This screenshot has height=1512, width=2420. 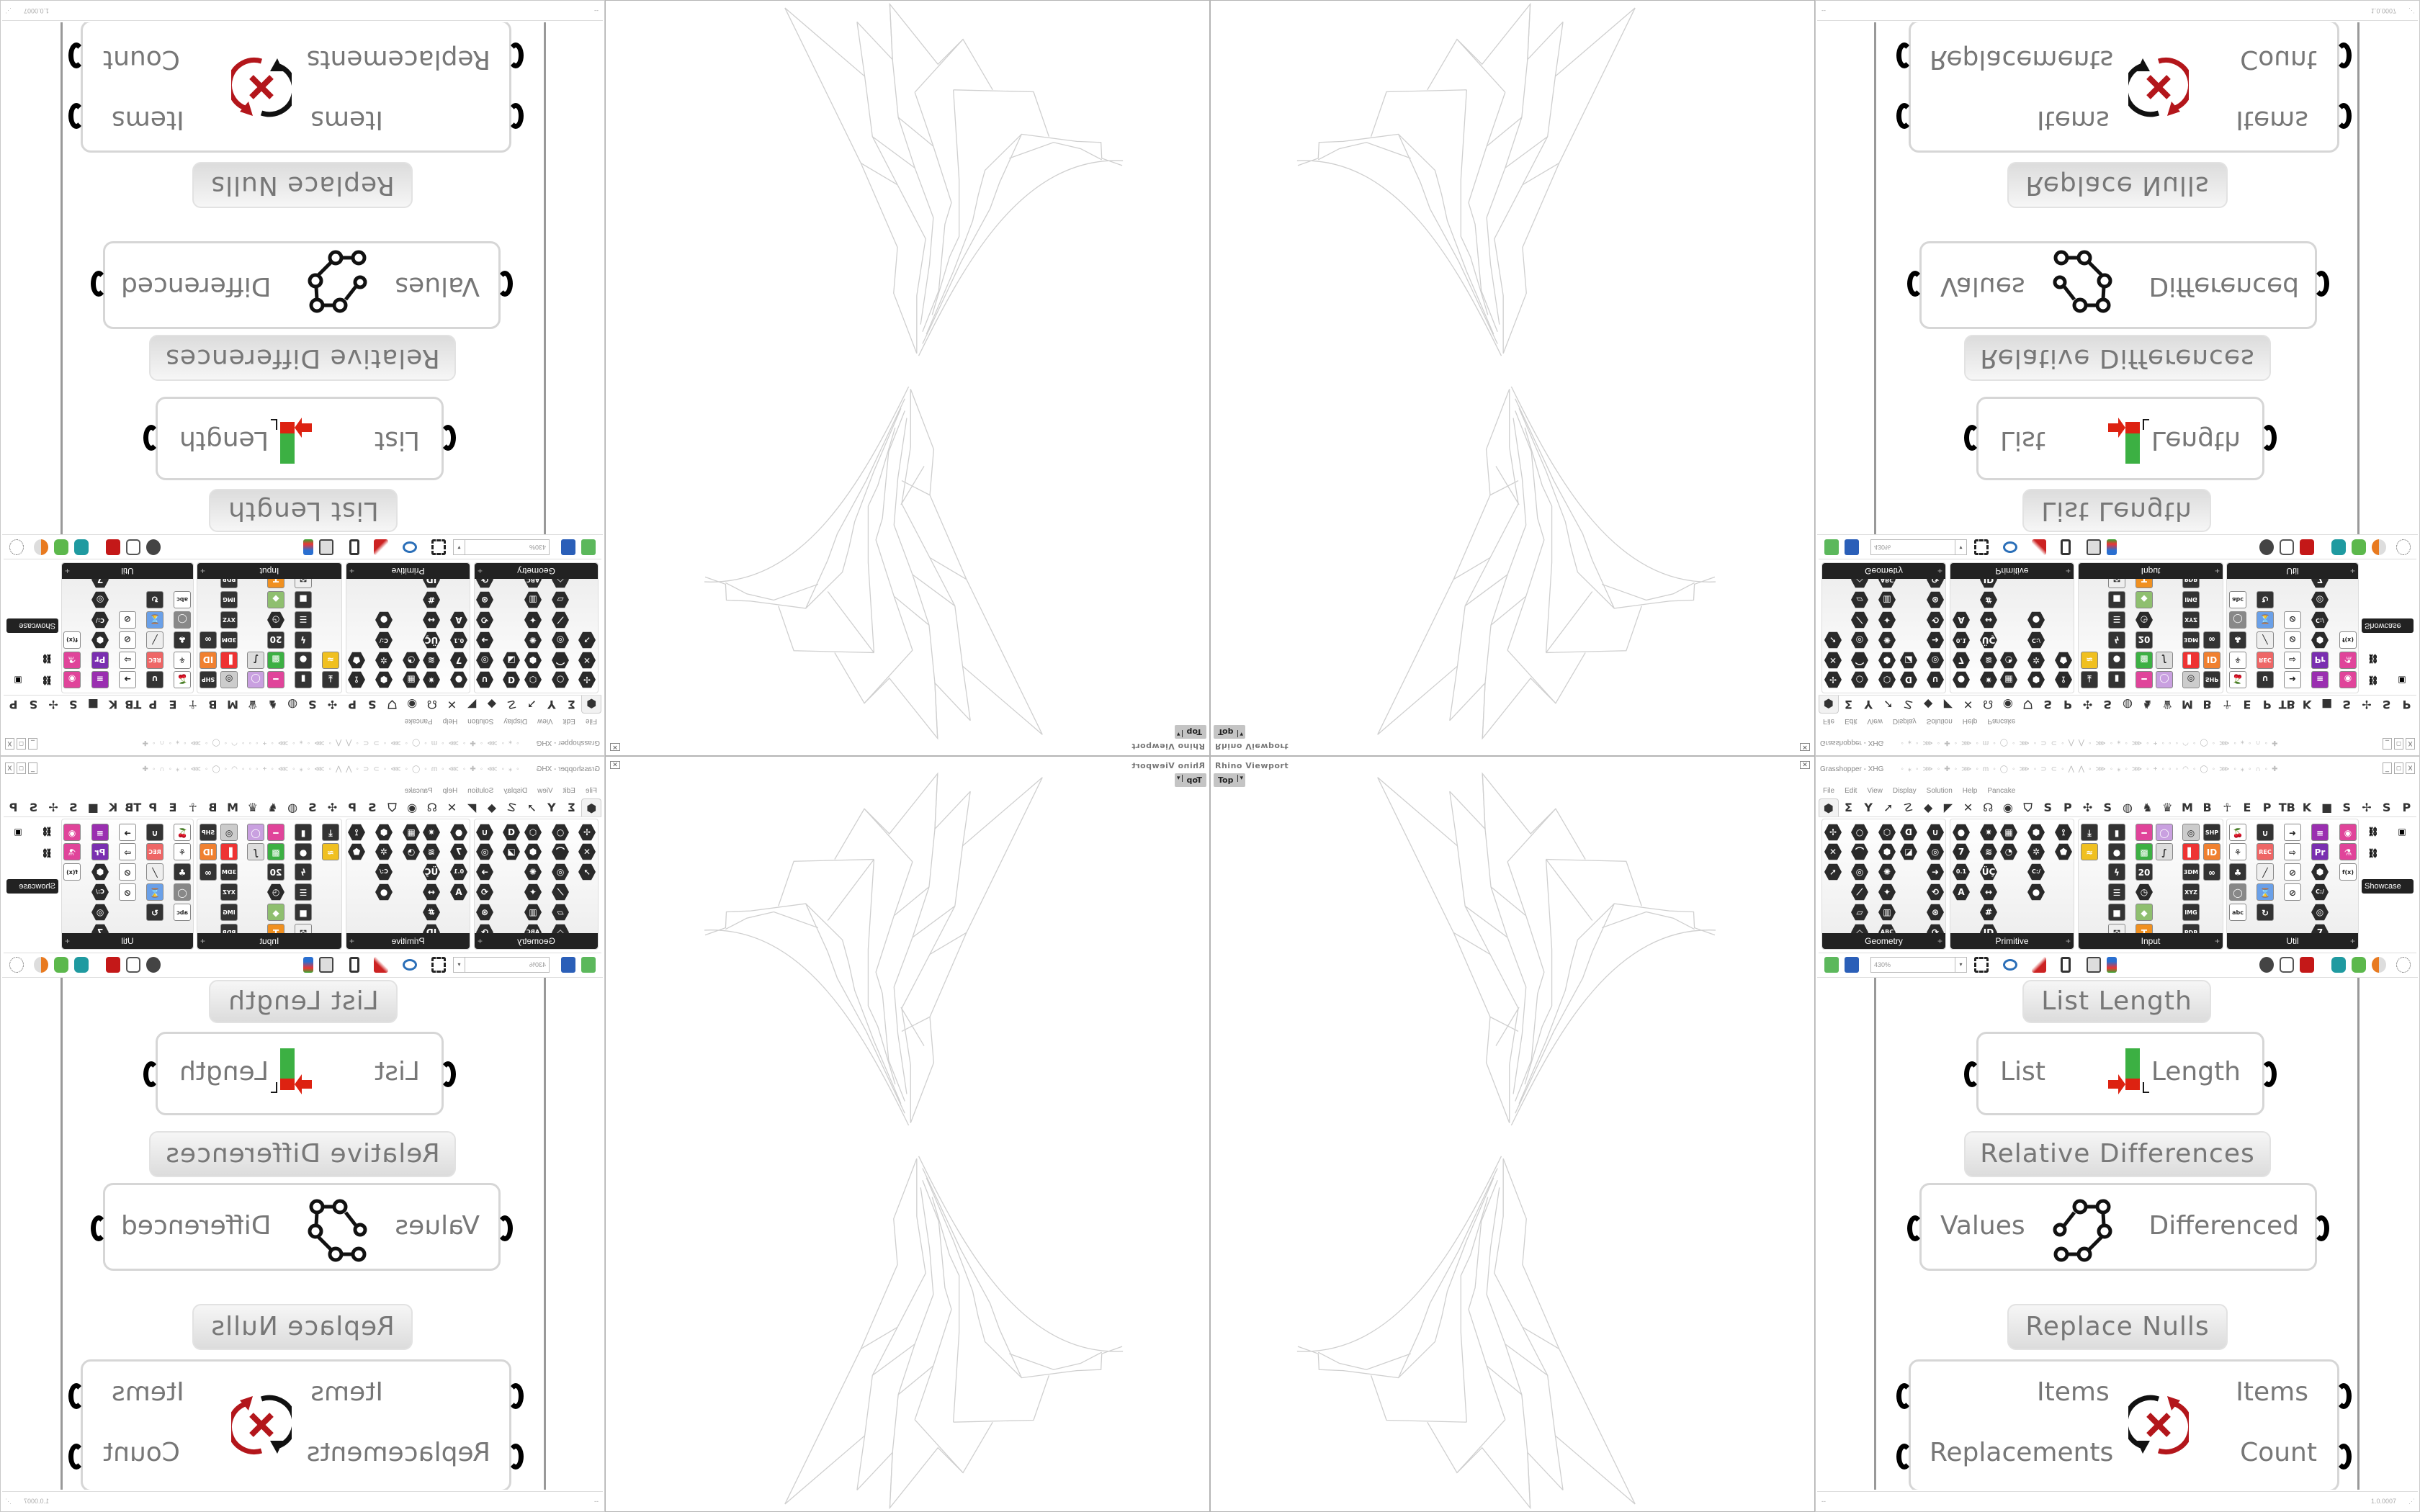 What do you see at coordinates (2406, 807) in the screenshot?
I see `tab-29: P` at bounding box center [2406, 807].